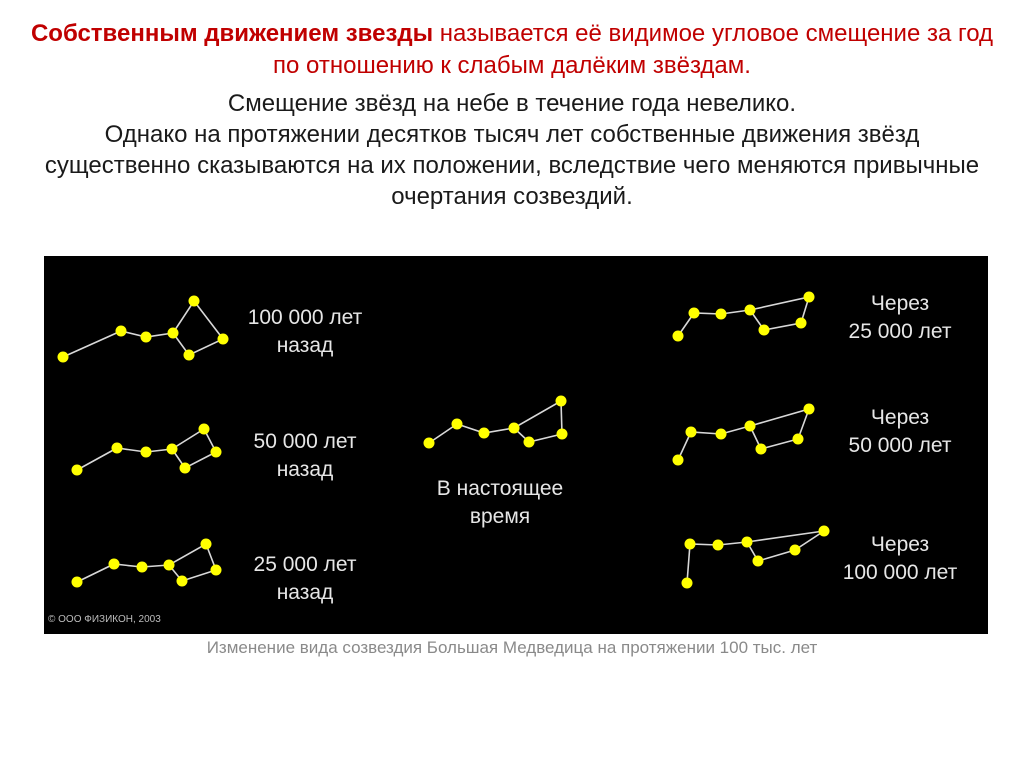 The width and height of the screenshot is (1024, 768). Describe the element at coordinates (305, 331) in the screenshot. I see `label-100000-years-ago: 100 000 лет назад` at that location.